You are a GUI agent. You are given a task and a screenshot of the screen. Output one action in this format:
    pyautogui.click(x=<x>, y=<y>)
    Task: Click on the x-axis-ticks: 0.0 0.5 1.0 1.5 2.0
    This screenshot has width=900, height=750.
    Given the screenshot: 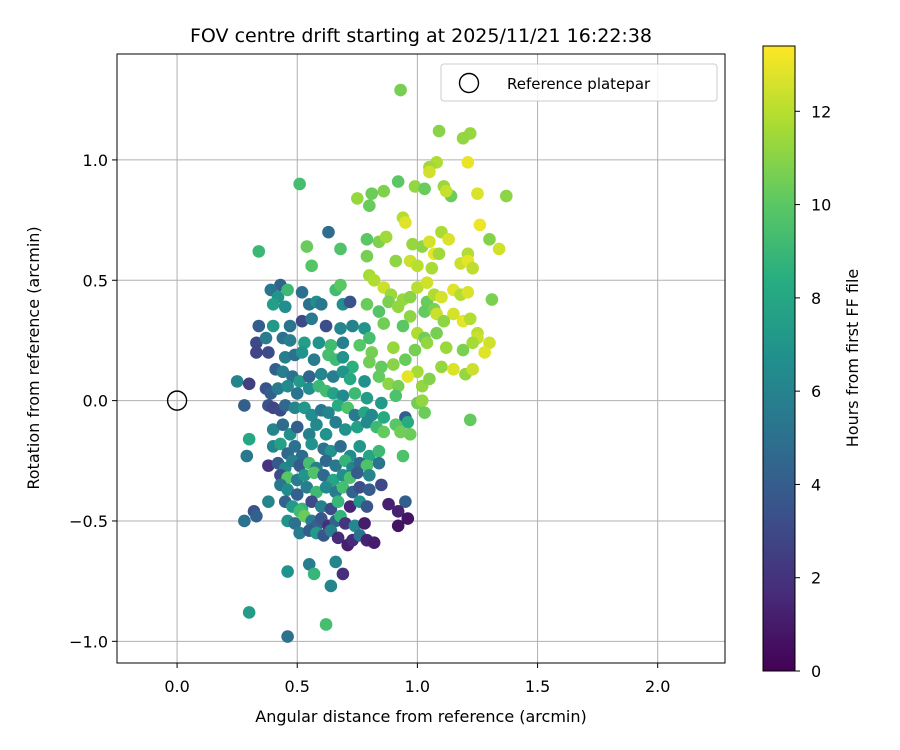 What is the action you would take?
    pyautogui.click(x=417, y=679)
    